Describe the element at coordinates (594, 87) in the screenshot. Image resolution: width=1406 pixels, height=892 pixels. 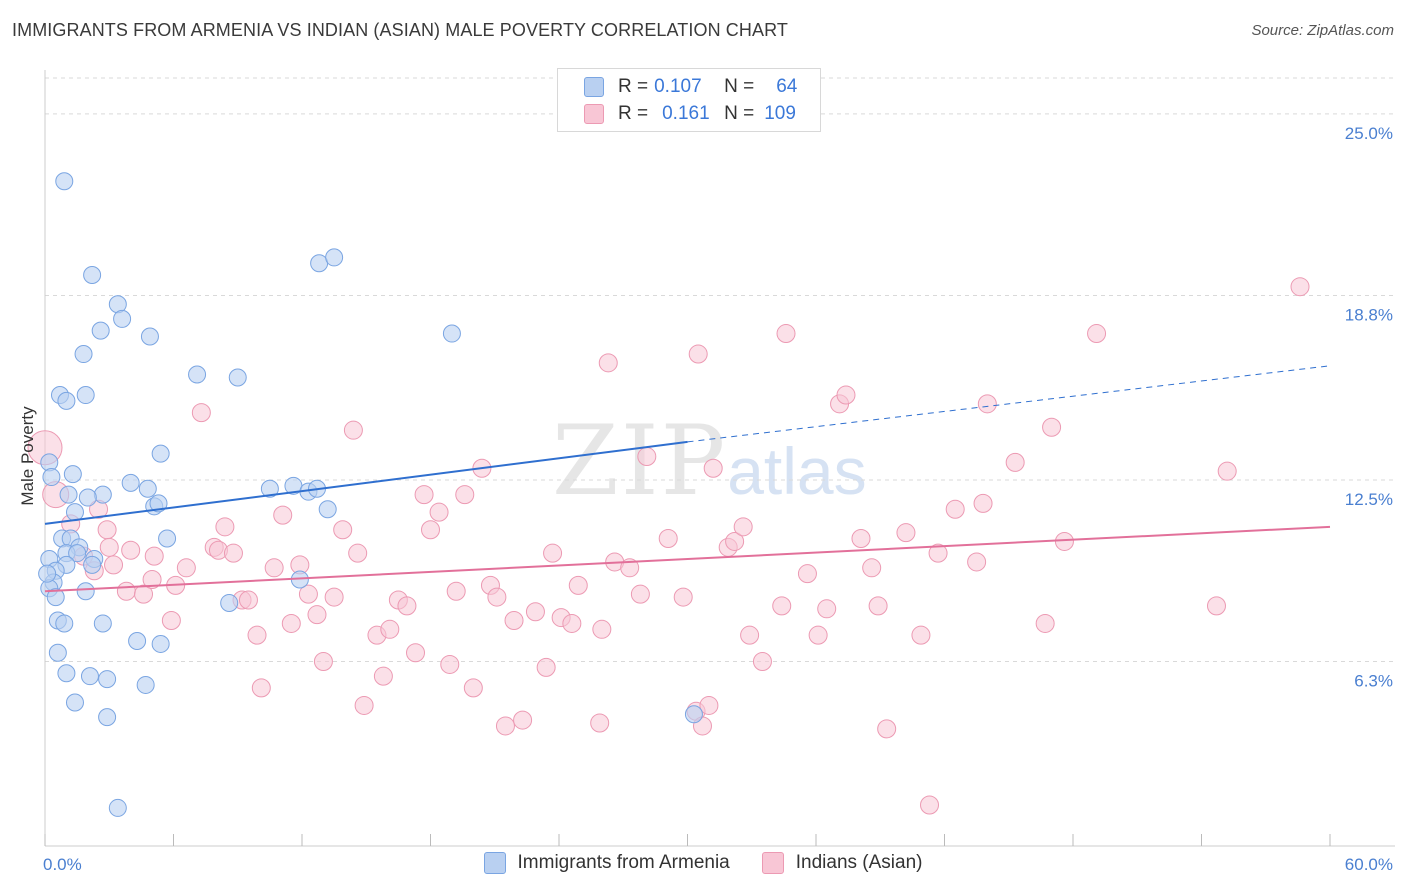
I see `legend-swatch-armenia` at that location.